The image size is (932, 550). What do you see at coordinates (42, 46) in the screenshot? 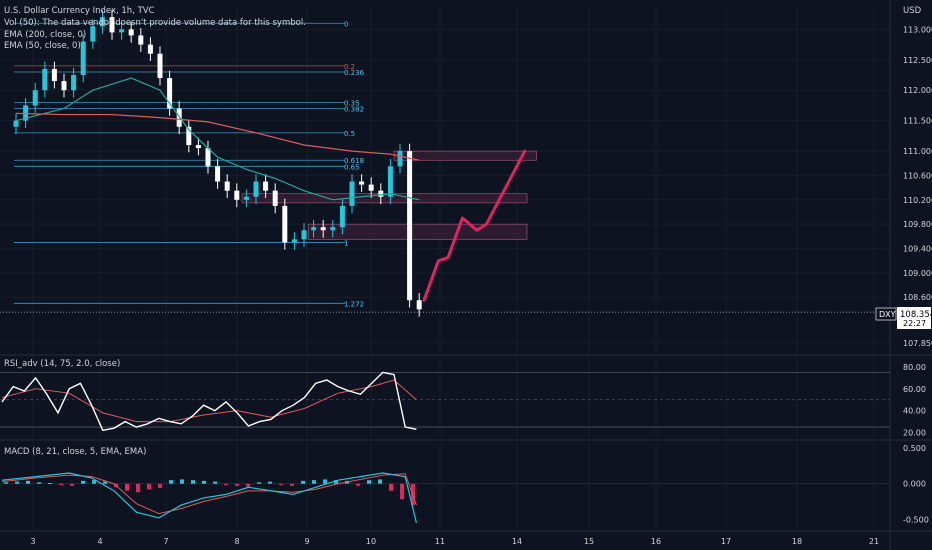
I see `ema50-label: EMA (50, close, 0)` at bounding box center [42, 46].